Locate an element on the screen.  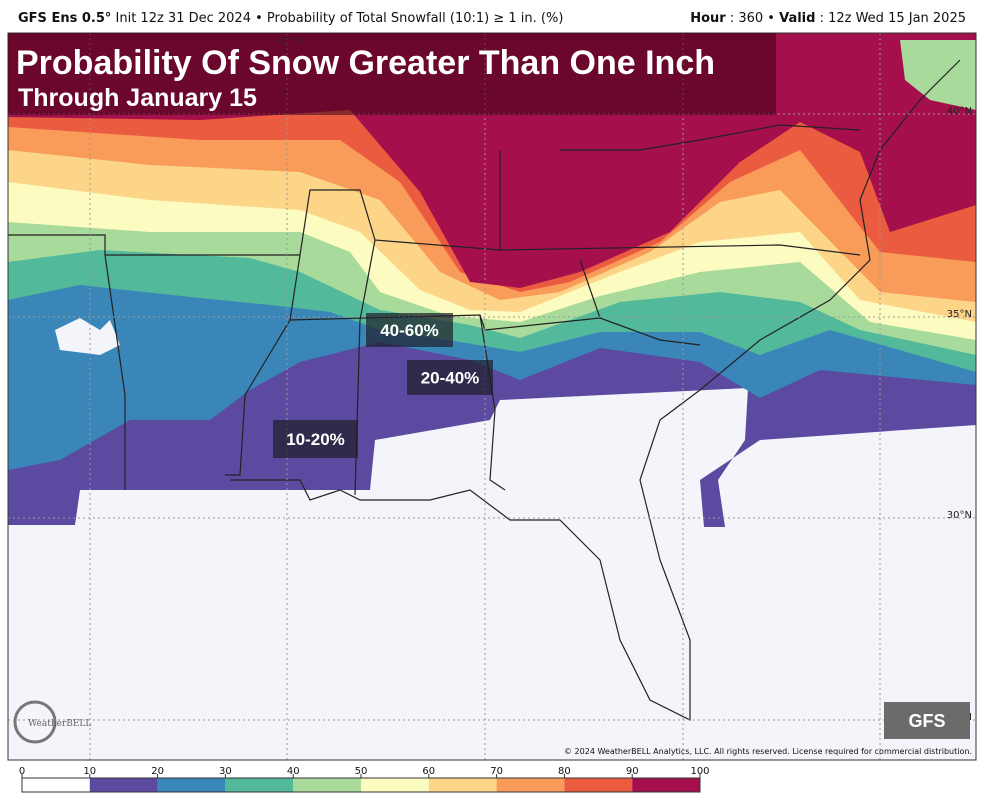
legend-tick-label: 60 is located at coordinates (428, 771).